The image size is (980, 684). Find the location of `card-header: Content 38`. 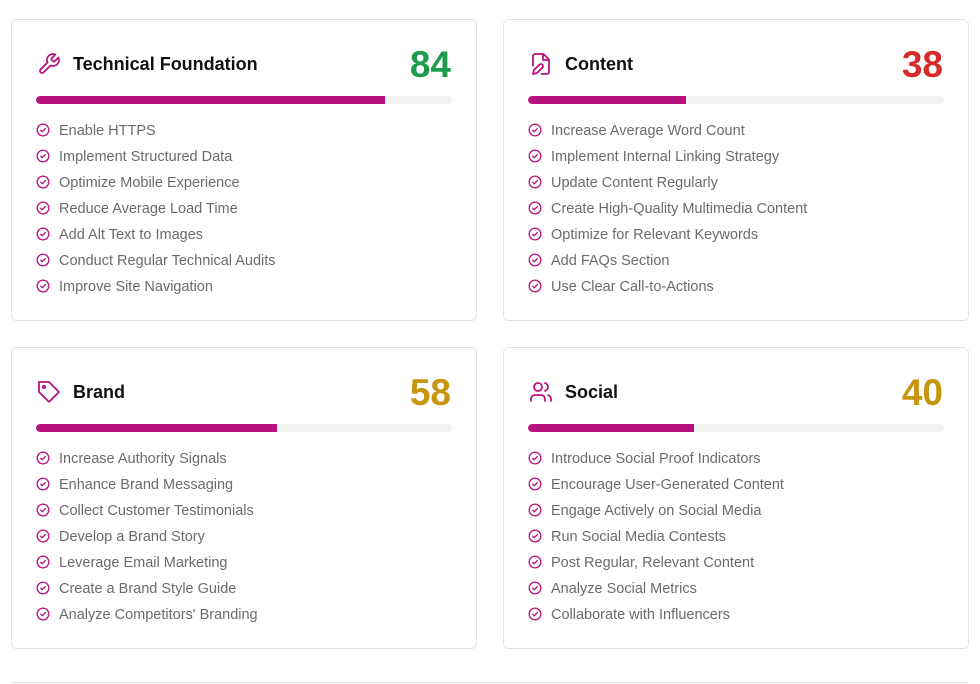

card-header: Content 38 is located at coordinates (736, 65).